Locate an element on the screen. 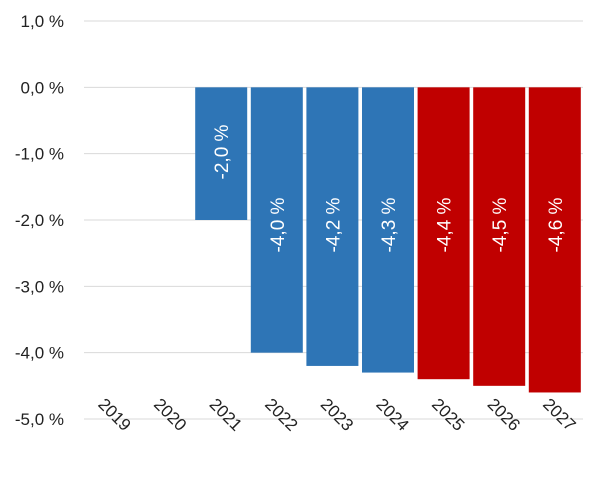  y-tick-label: -2,0 % is located at coordinates (39, 220).